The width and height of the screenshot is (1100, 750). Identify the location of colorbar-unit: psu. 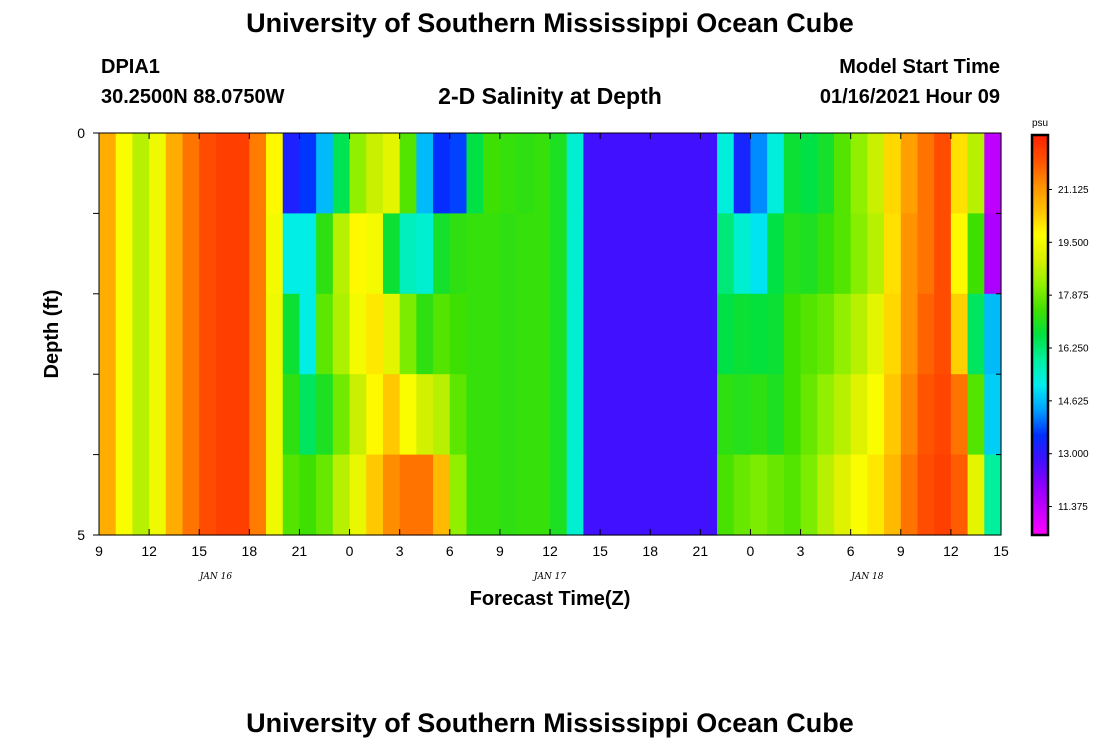
(1040, 123).